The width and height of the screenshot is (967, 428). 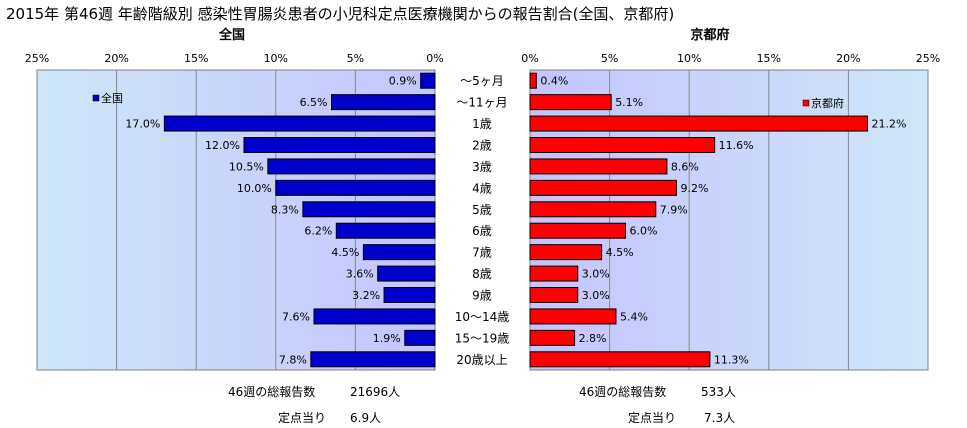 I want to click on left-total-value: 21696人, so click(x=375, y=392).